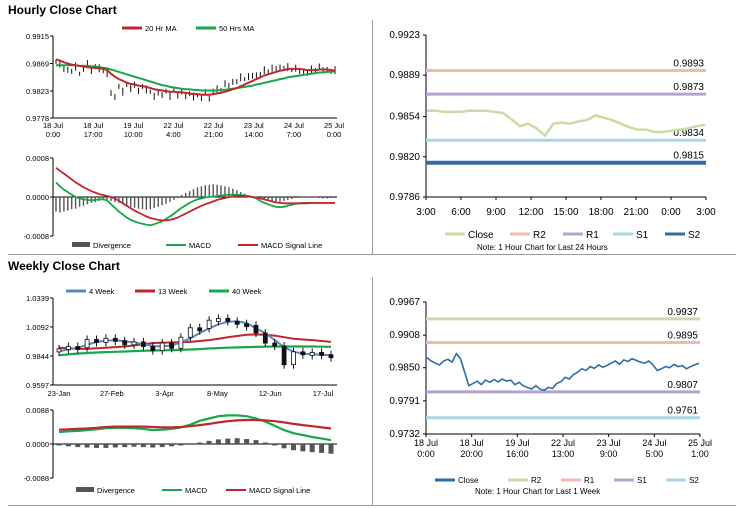  What do you see at coordinates (538, 491) in the screenshot?
I see `lastweek-note: Note: 1 Hour Chart for Last 1 Week` at bounding box center [538, 491].